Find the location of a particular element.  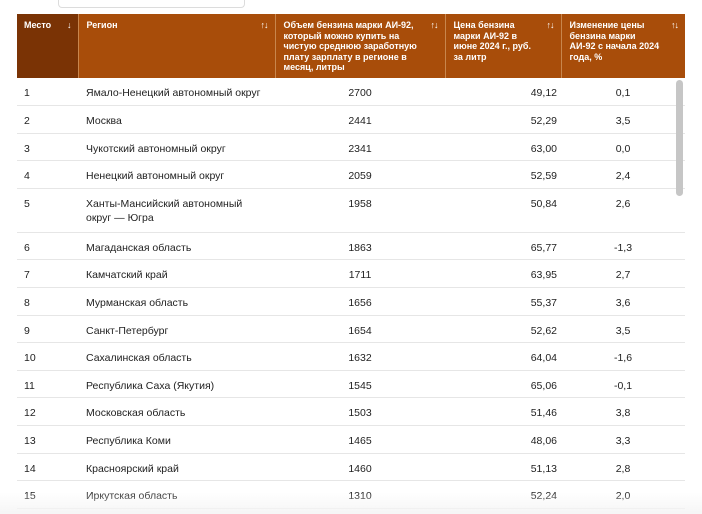

cell-rank: 11 is located at coordinates (47, 384).